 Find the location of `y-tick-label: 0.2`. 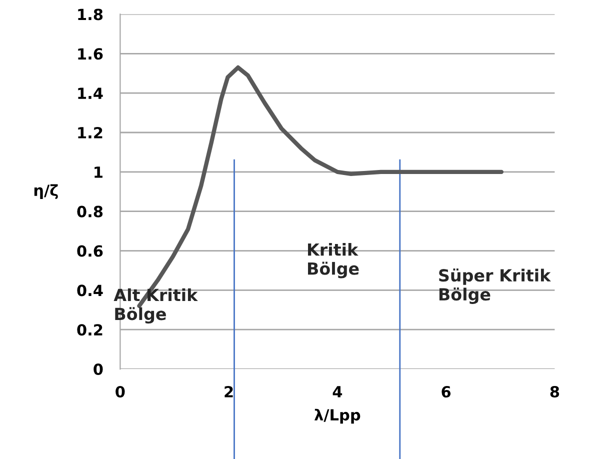

y-tick-label: 0.2 is located at coordinates (89, 330).